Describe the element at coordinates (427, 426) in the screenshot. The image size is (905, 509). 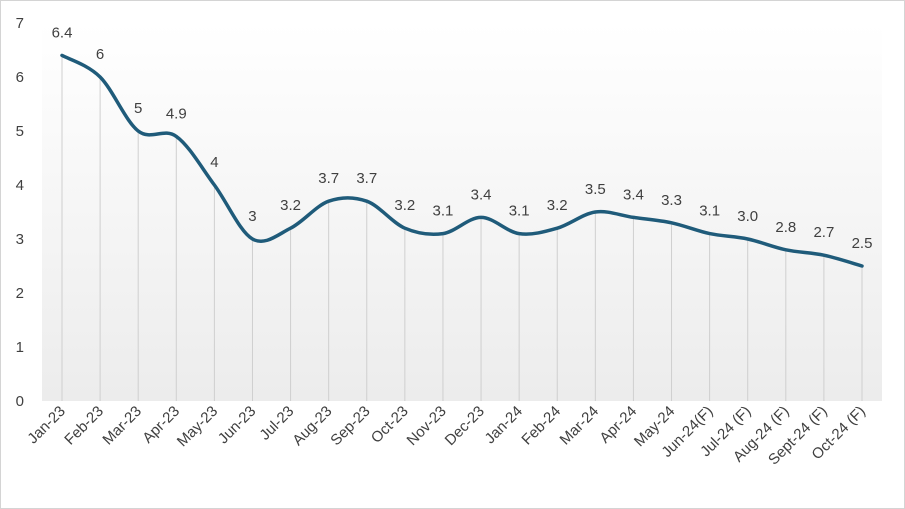
I see `x-tick-label: Nov-23` at that location.